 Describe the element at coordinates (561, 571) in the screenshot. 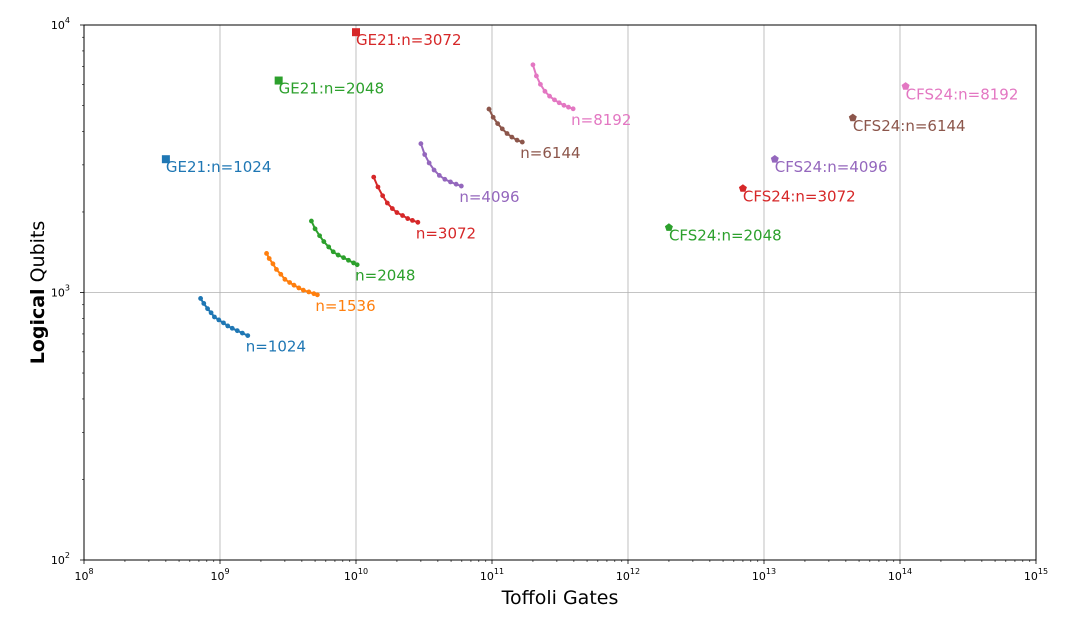

I see `x-axis-ticks: 108 109 1010 1011 1012 1013 1014 1015` at that location.